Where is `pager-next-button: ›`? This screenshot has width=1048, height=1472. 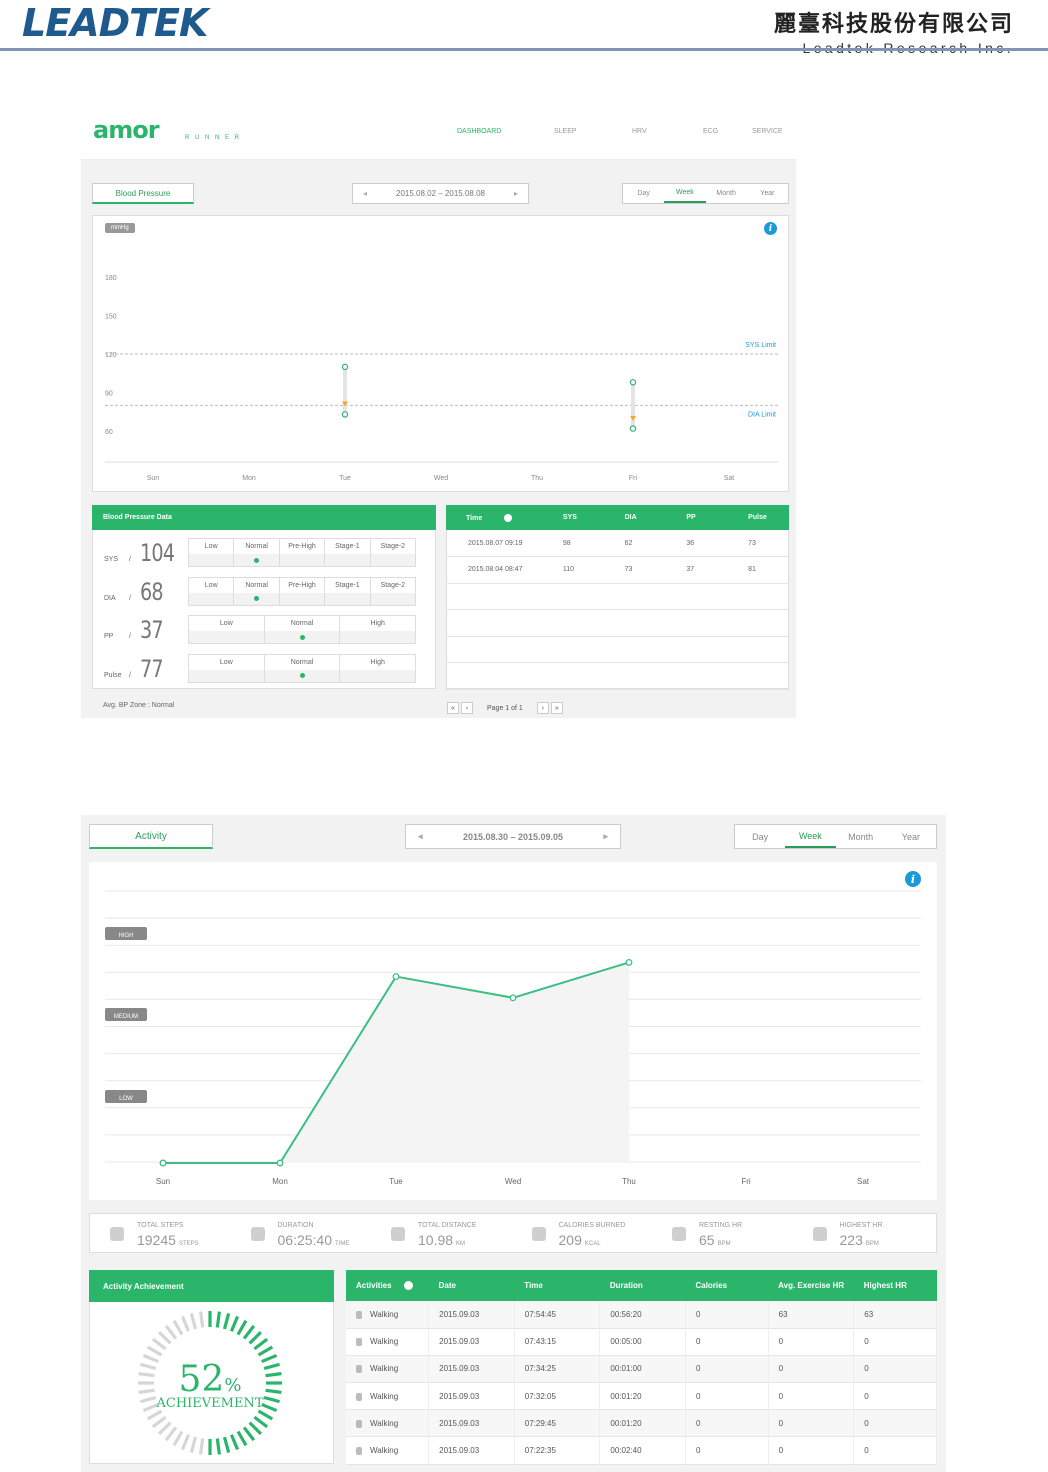
pager-next-button: › is located at coordinates (542, 708).